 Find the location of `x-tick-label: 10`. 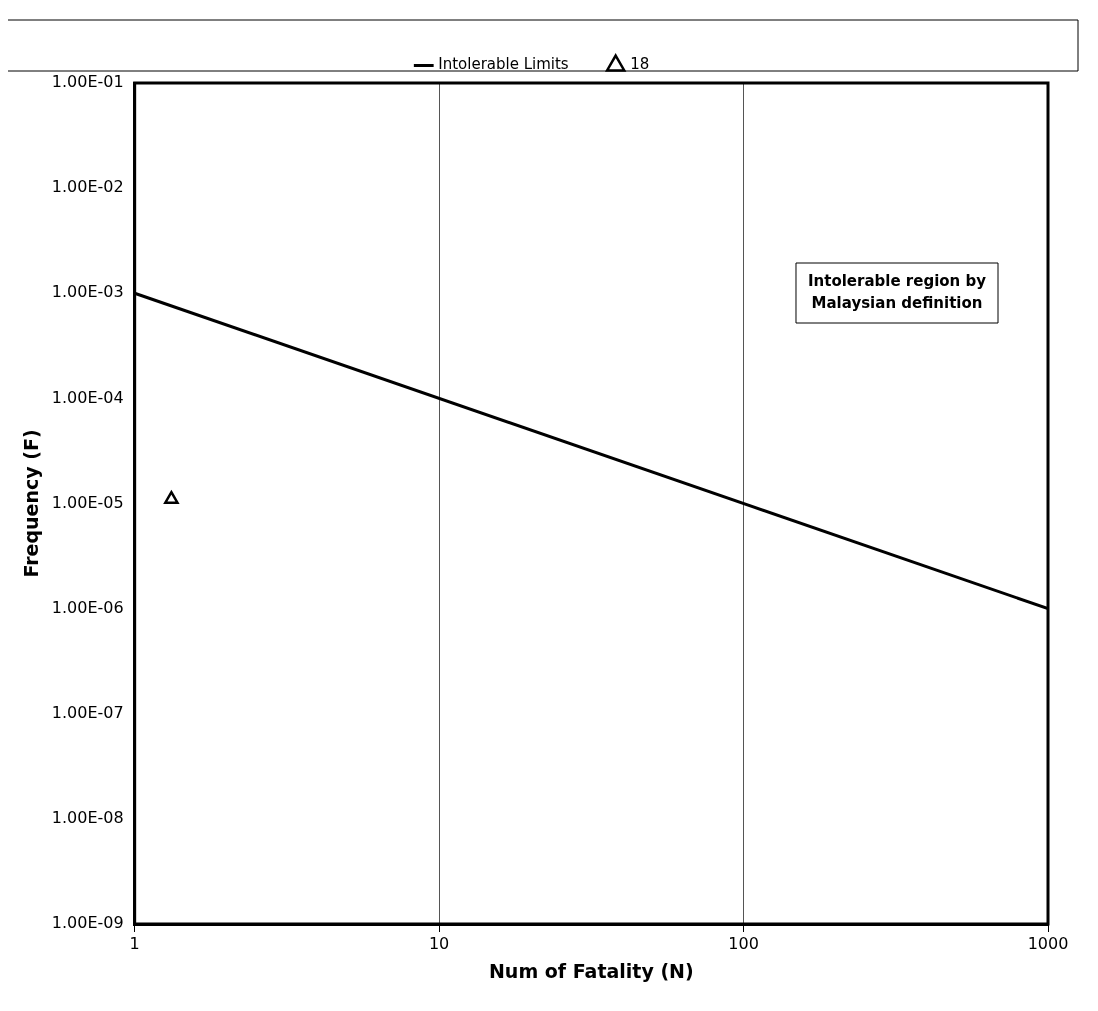

x-tick-label: 10 is located at coordinates (439, 943).